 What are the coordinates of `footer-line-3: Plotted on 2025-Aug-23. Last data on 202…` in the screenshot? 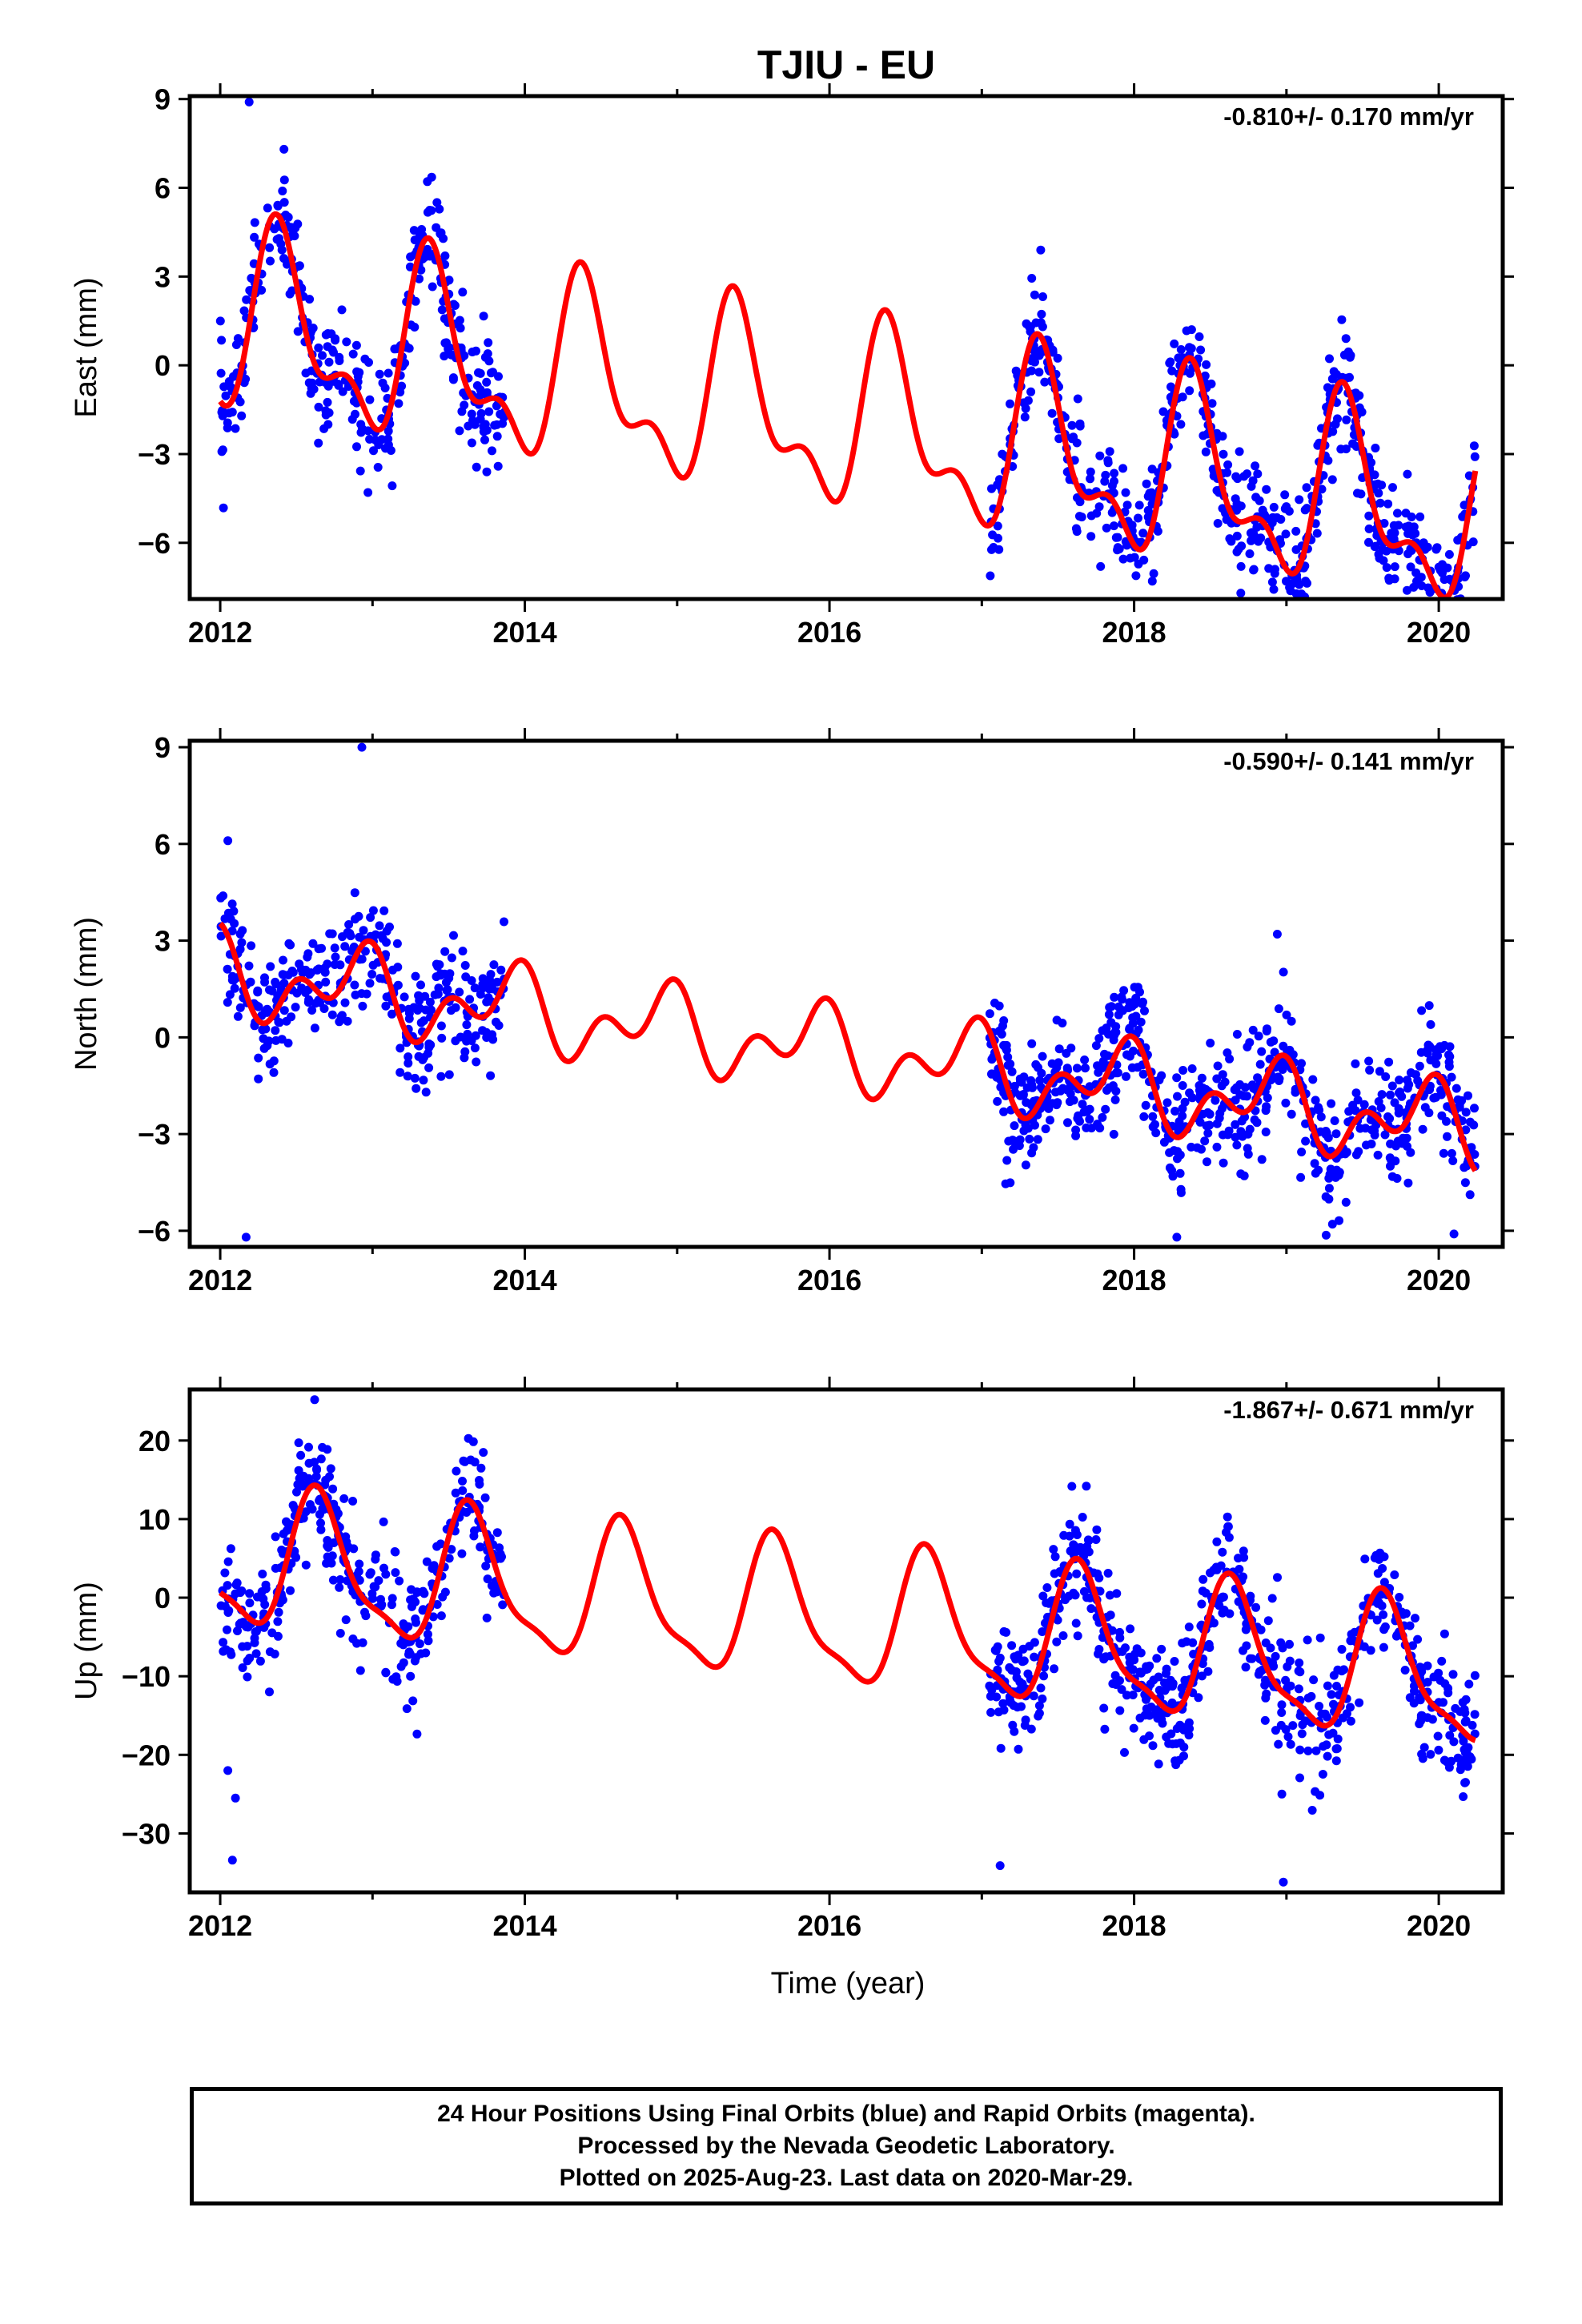 It's located at (847, 2178).